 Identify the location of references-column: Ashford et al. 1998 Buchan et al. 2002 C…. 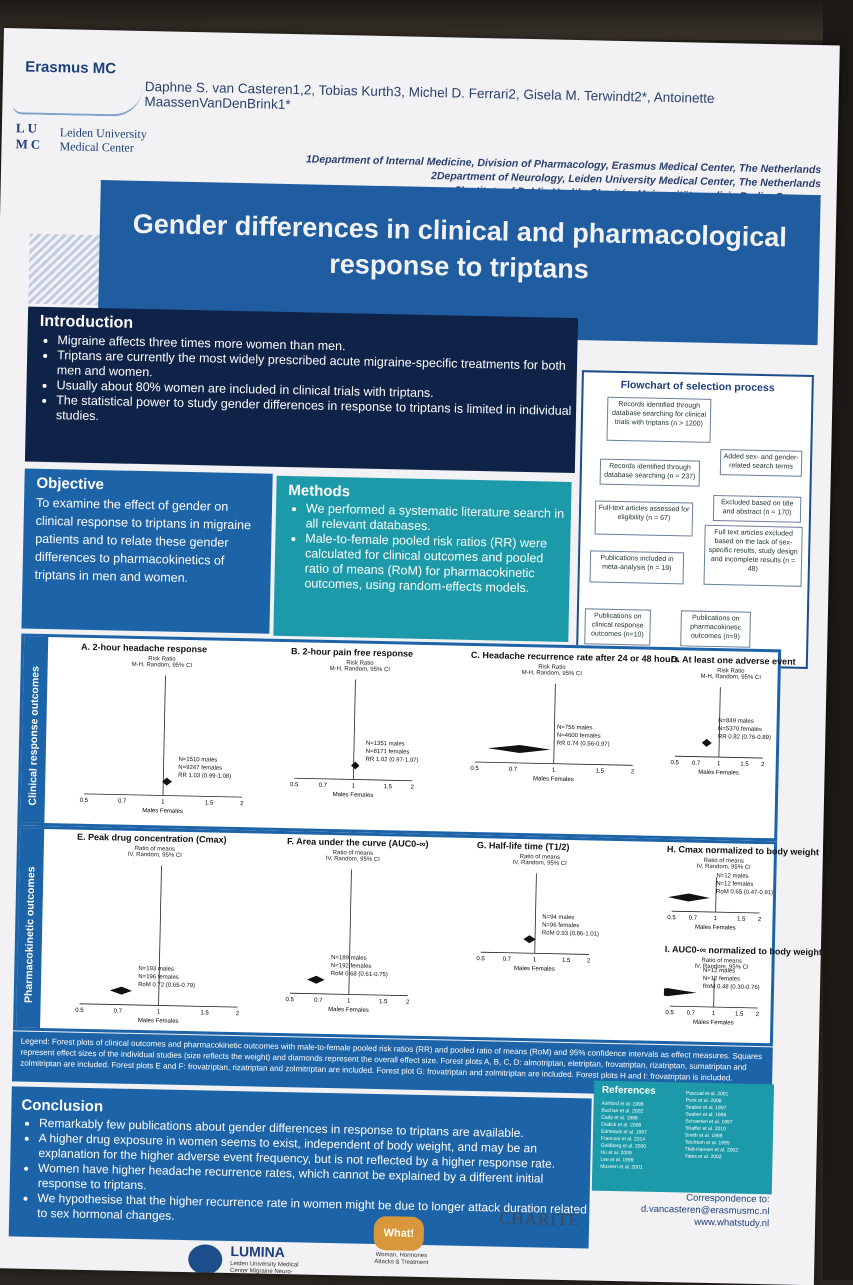
(623, 1135).